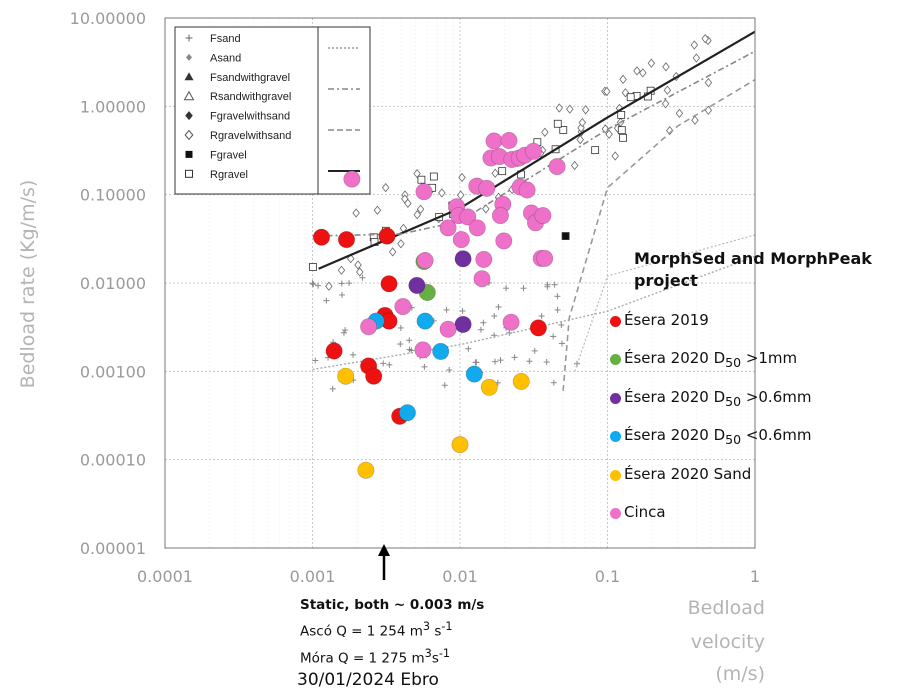 This screenshot has height=696, width=899. I want to click on inset-legend-label: Fgravel, so click(228, 155).